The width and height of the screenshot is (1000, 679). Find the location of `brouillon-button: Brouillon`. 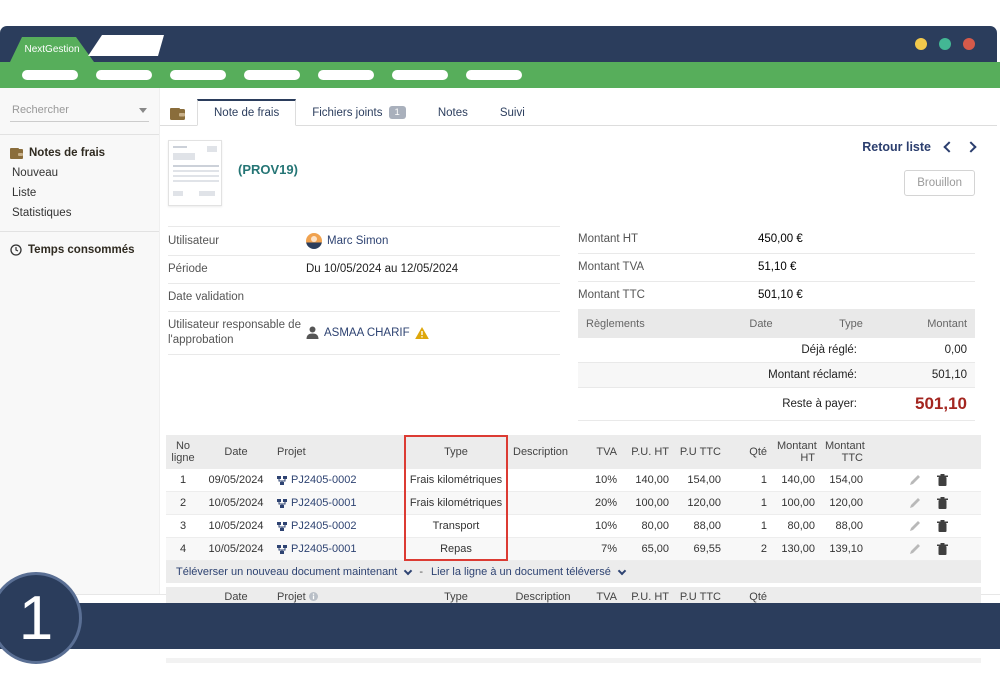

brouillon-button: Brouillon is located at coordinates (939, 183).